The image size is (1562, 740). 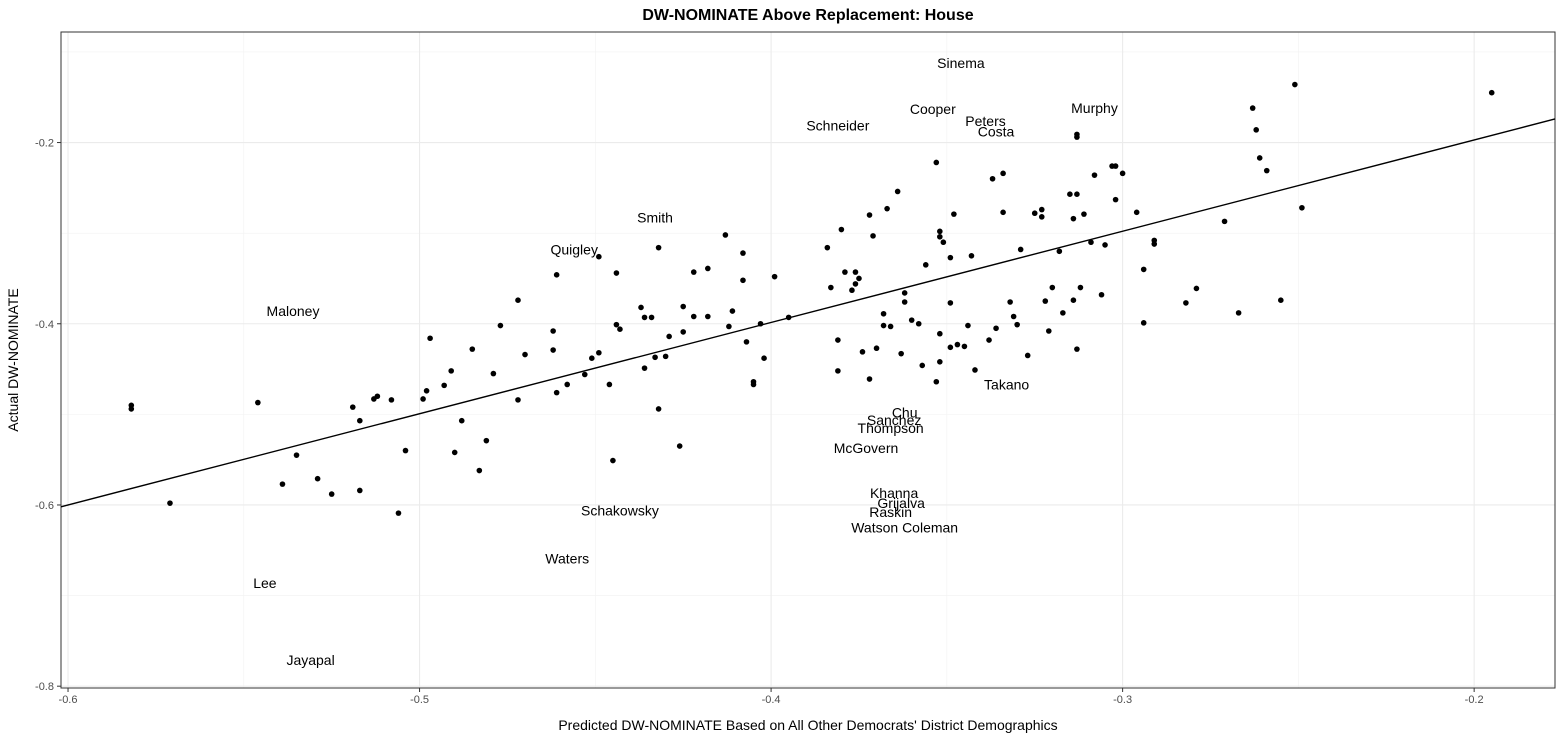 I want to click on y-tick-label: -0.8, so click(x=44, y=687).